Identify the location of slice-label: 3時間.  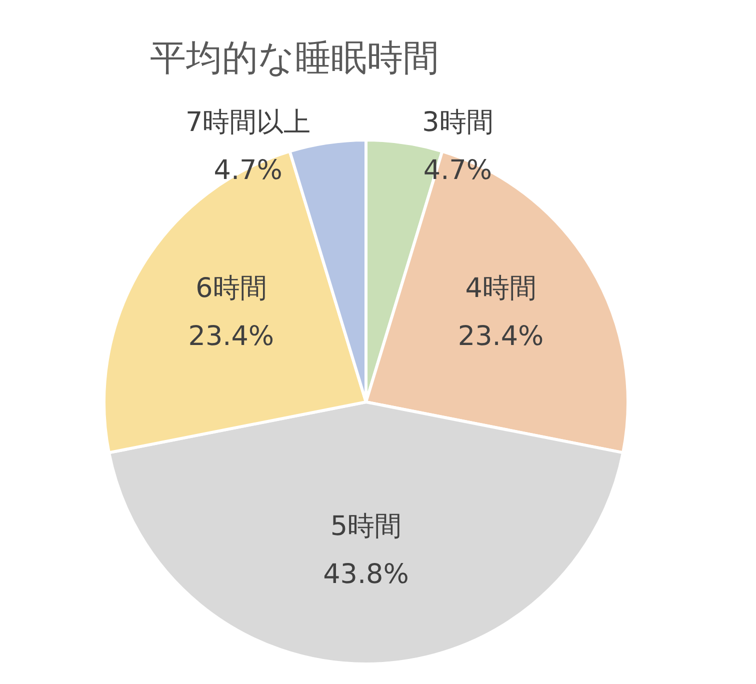
(458, 122).